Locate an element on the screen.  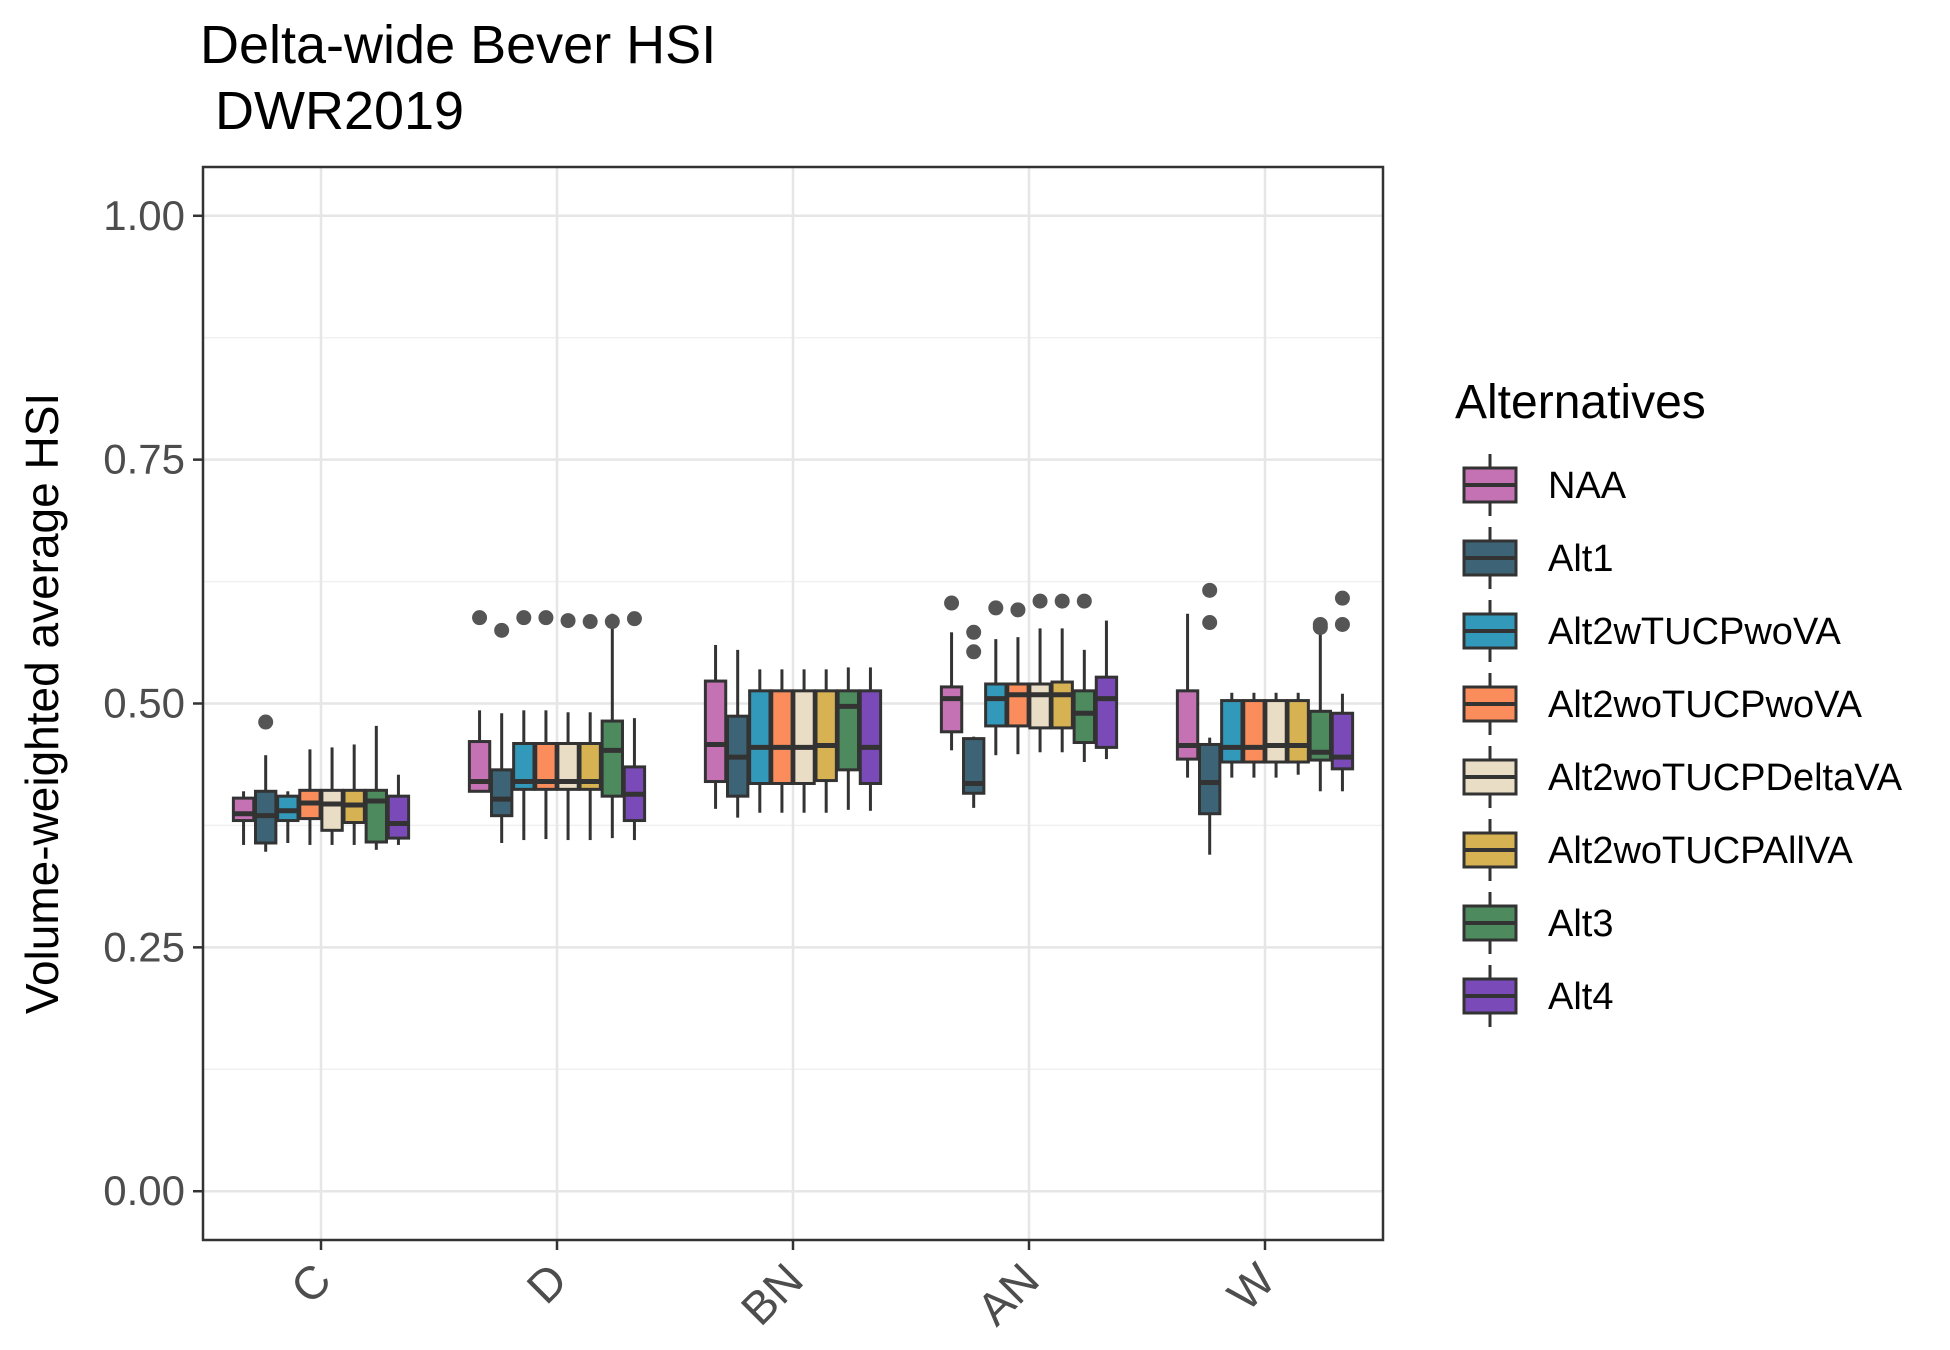
box-Alt3-W is located at coordinates (1320, 704).